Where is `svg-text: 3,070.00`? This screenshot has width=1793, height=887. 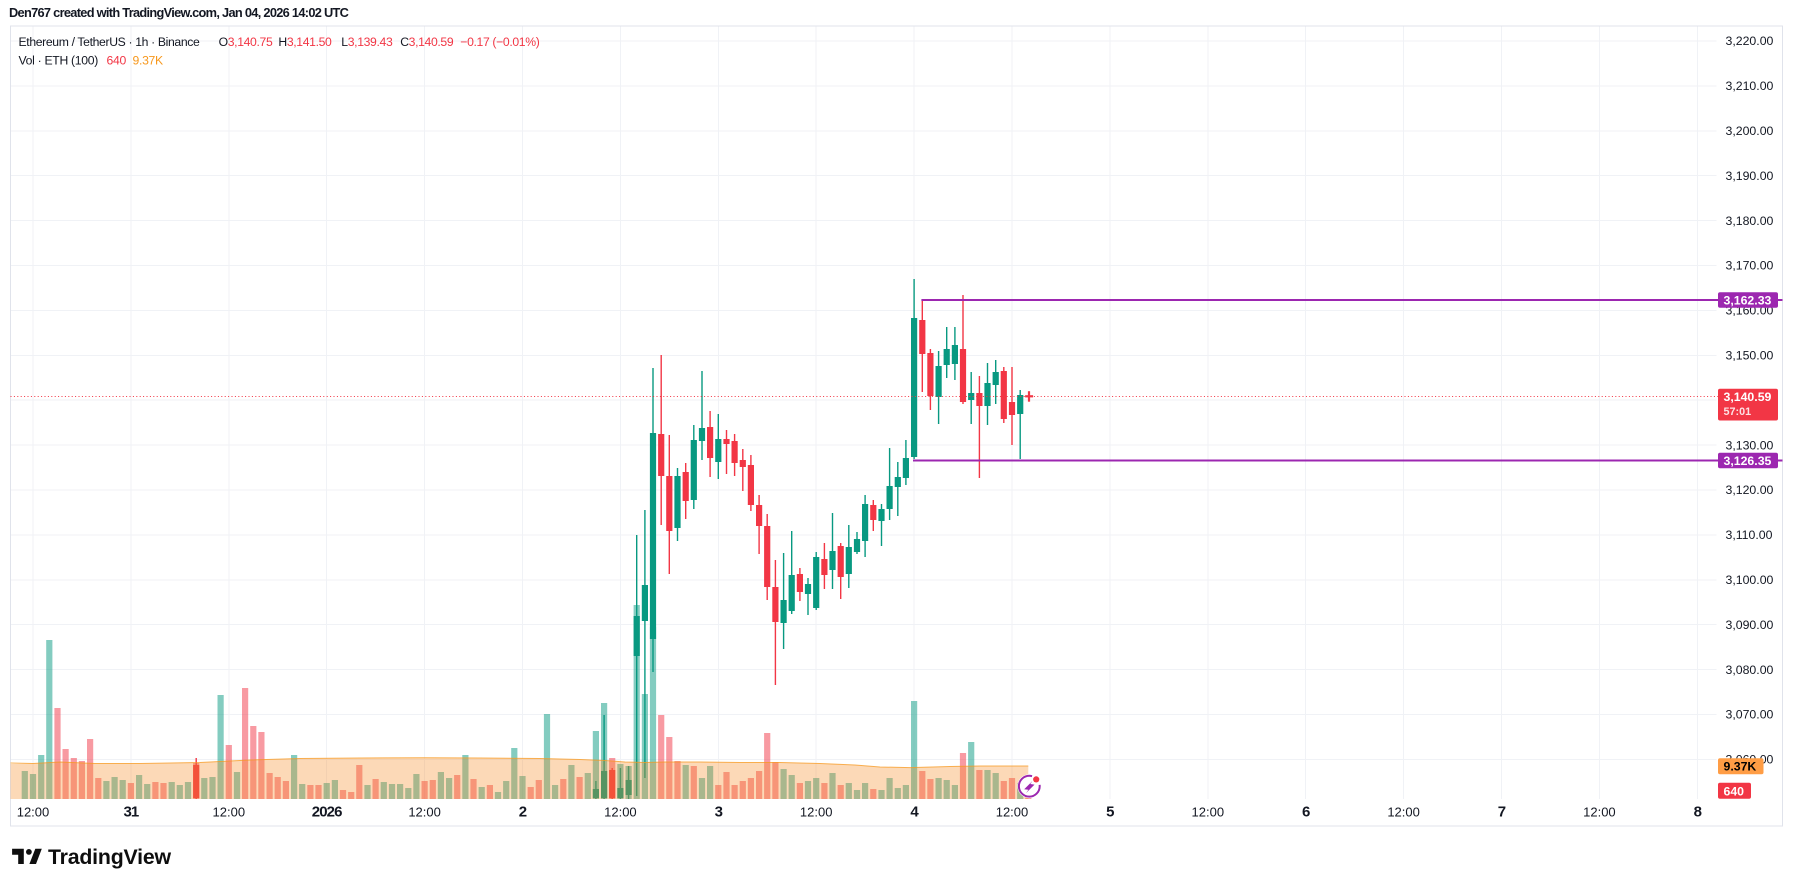 svg-text: 3,070.00 is located at coordinates (1750, 715).